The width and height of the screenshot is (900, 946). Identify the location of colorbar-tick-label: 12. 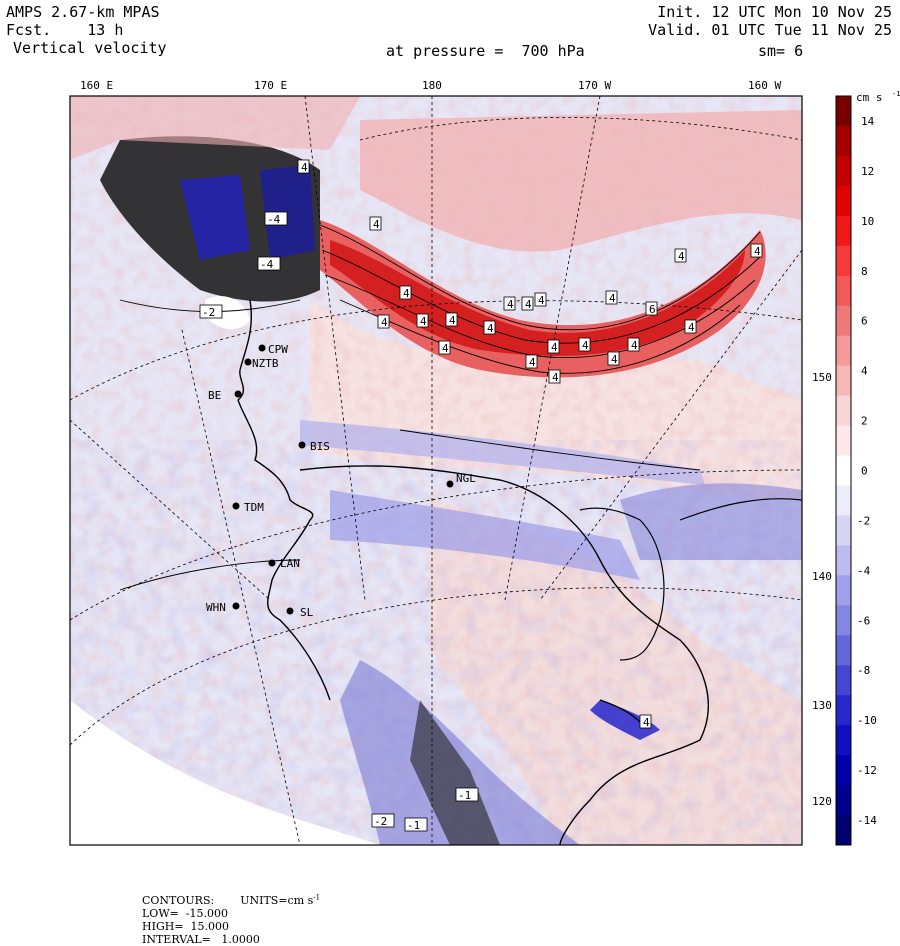
(867, 171).